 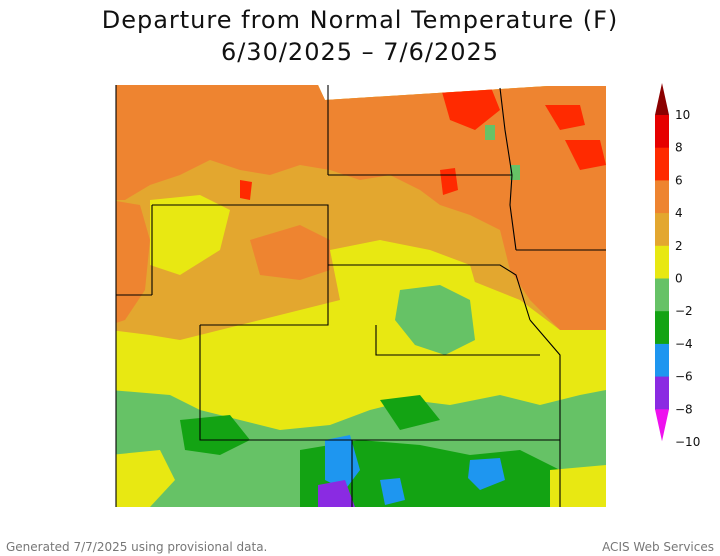 I want to click on legend-tick-label: −8, so click(x=684, y=409).